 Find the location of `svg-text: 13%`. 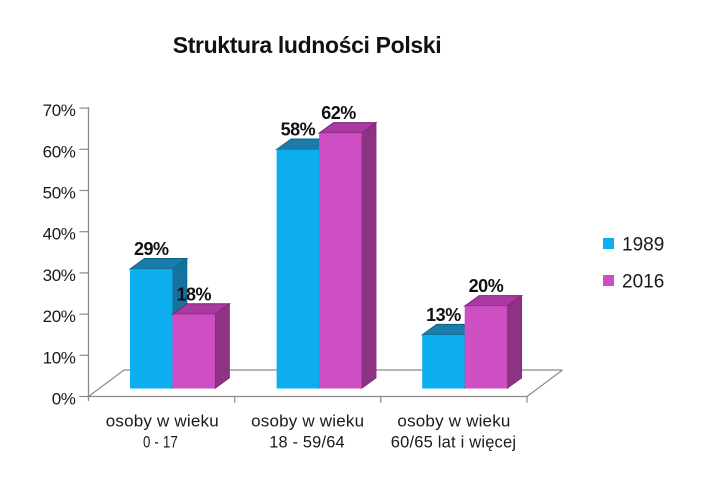

svg-text: 13% is located at coordinates (443, 315).